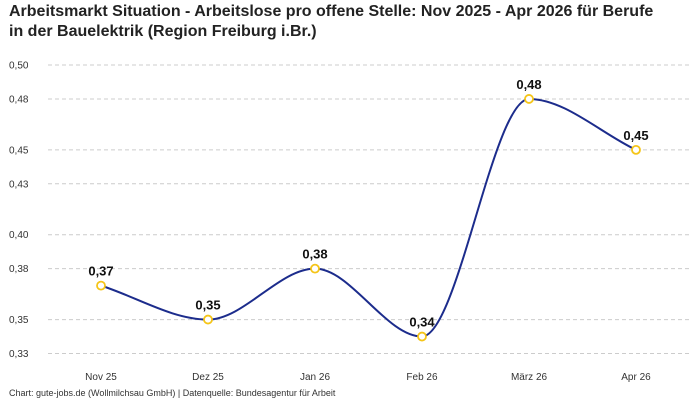 Image resolution: width=700 pixels, height=400 pixels. What do you see at coordinates (422, 377) in the screenshot?
I see `x-tick-label: Feb 26` at bounding box center [422, 377].